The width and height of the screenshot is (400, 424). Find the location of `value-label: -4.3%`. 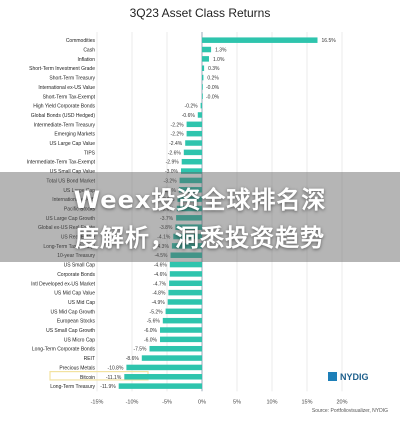

value-label: -4.3% is located at coordinates (163, 247).